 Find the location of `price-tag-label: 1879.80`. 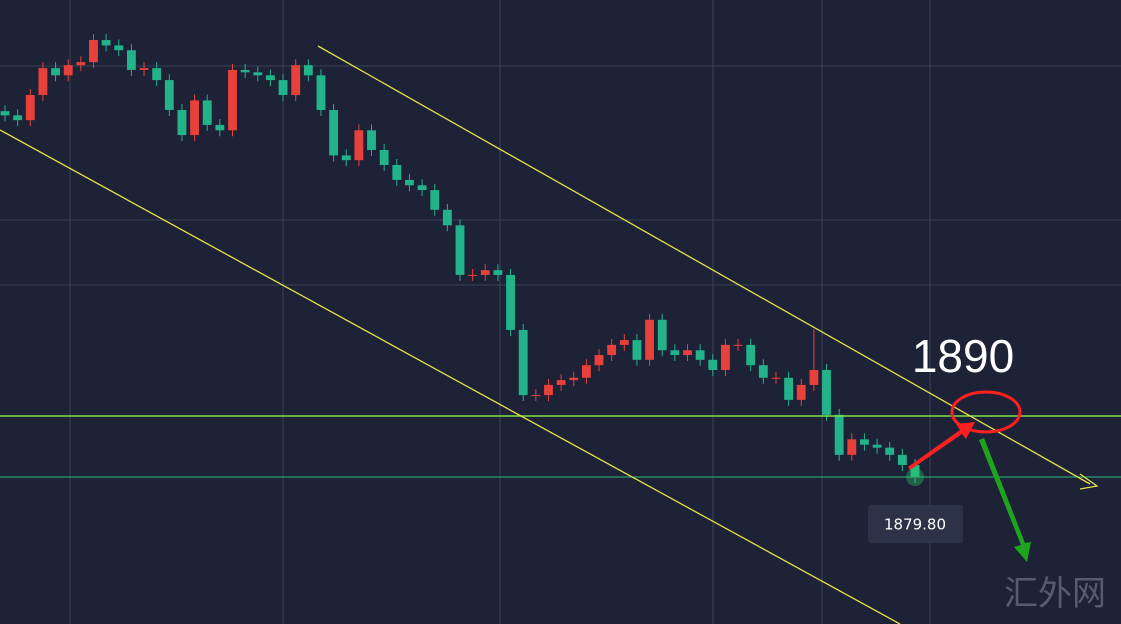

price-tag-label: 1879.80 is located at coordinates (915, 525).